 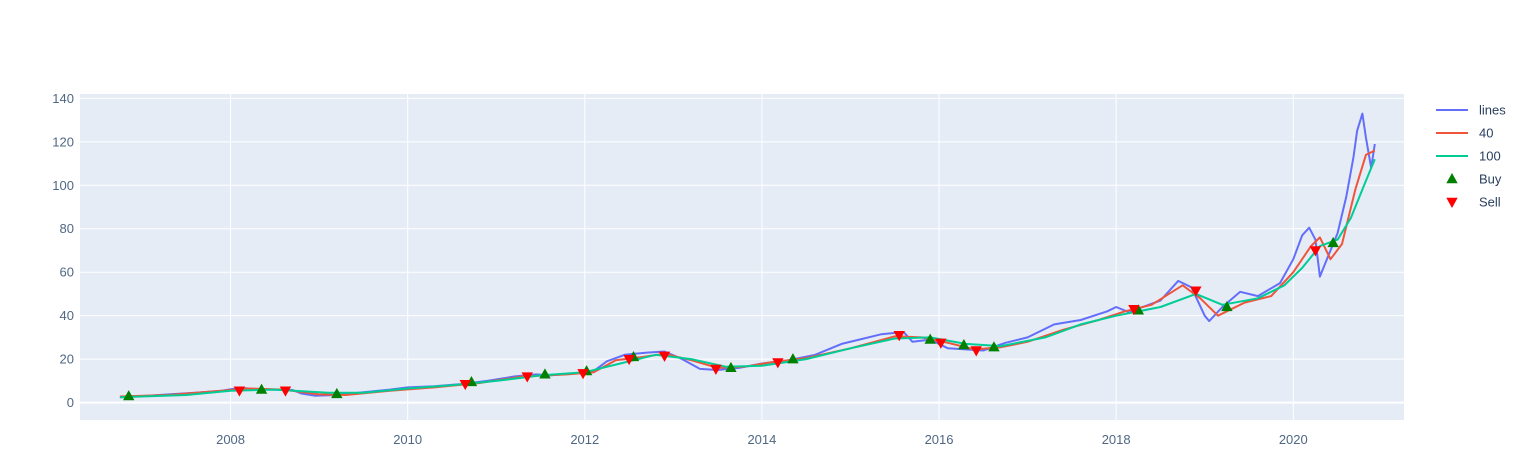 What do you see at coordinates (1490, 156) in the screenshot?
I see `legend-label: 100` at bounding box center [1490, 156].